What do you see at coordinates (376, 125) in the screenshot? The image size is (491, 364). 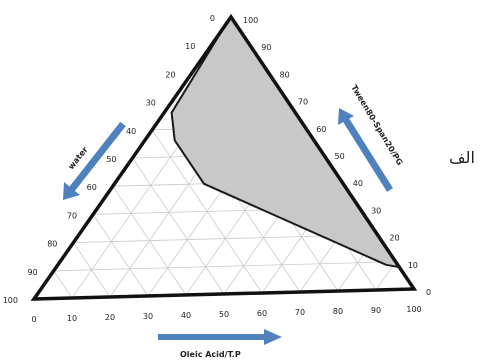 I see `surfactant-axis-label: Tween80-Span20/PG` at bounding box center [376, 125].